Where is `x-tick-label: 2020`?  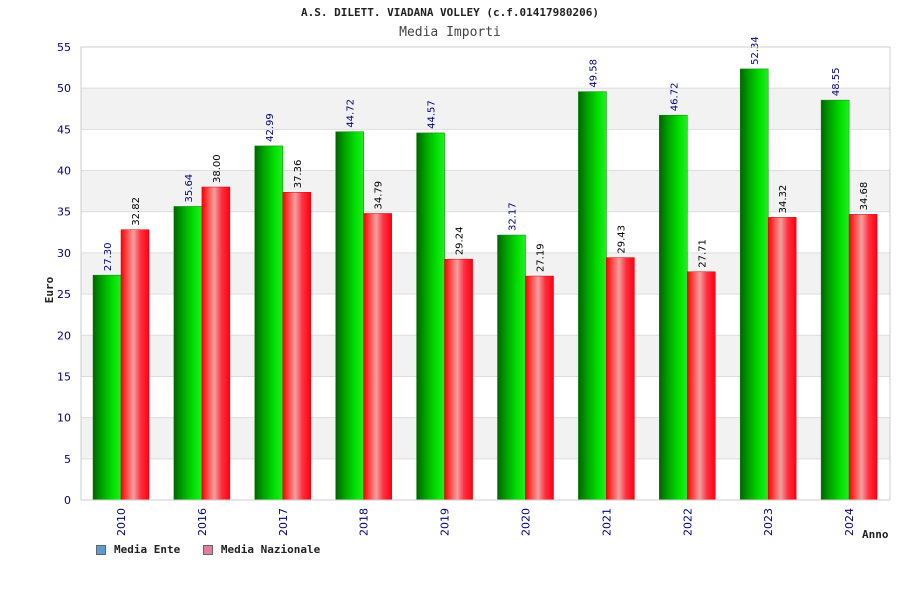 x-tick-label: 2020 is located at coordinates (526, 522).